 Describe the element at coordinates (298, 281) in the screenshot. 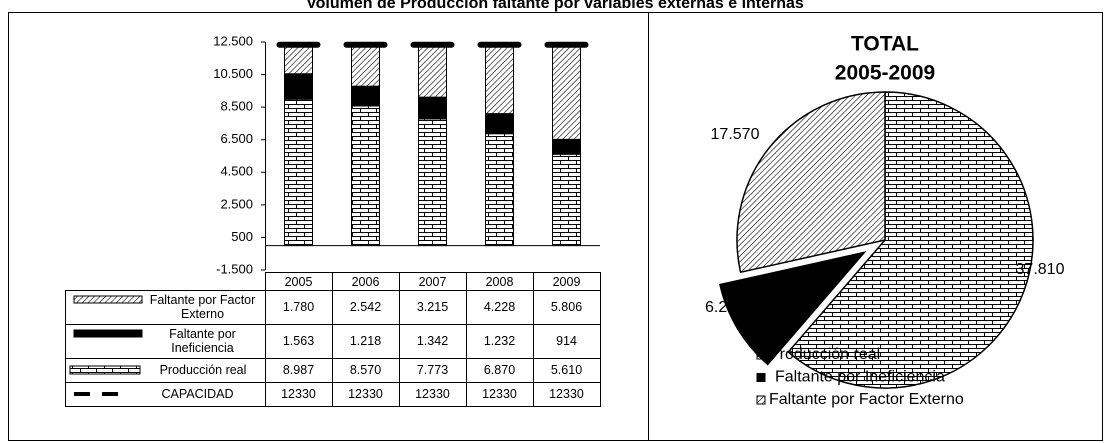

I see `x-tick-label: 2005` at that location.